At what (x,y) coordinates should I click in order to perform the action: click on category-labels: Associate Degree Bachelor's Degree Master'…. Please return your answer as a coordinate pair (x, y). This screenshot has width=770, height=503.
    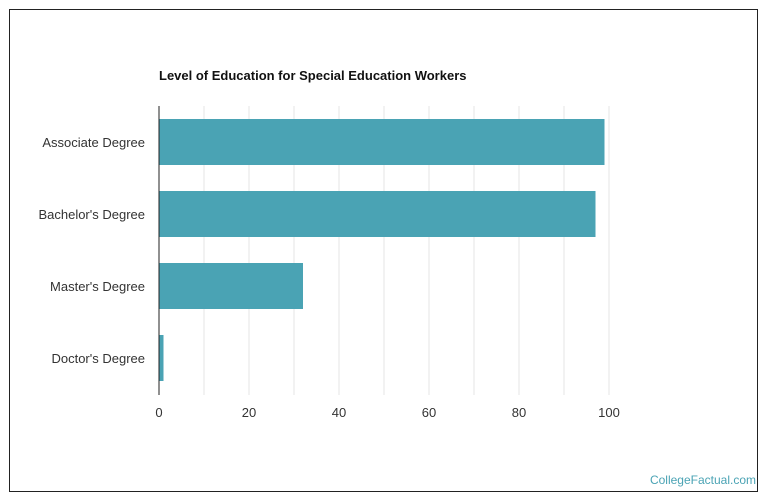
    Looking at the image, I should click on (91, 250).